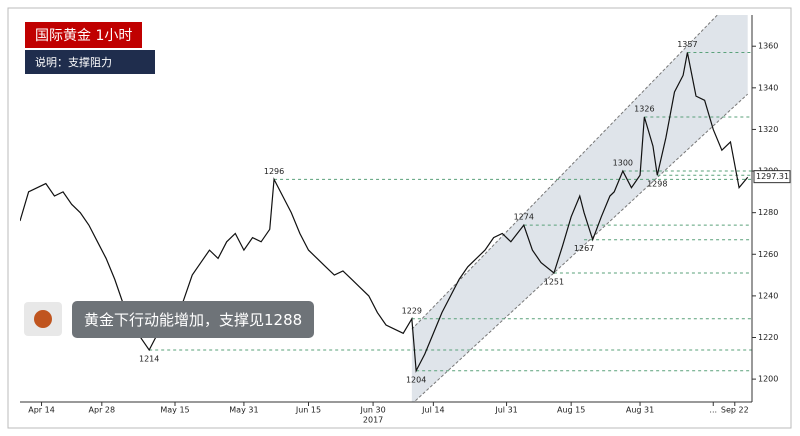  Describe the element at coordinates (149, 358) in the screenshot. I see `level-label: 1214` at that location.